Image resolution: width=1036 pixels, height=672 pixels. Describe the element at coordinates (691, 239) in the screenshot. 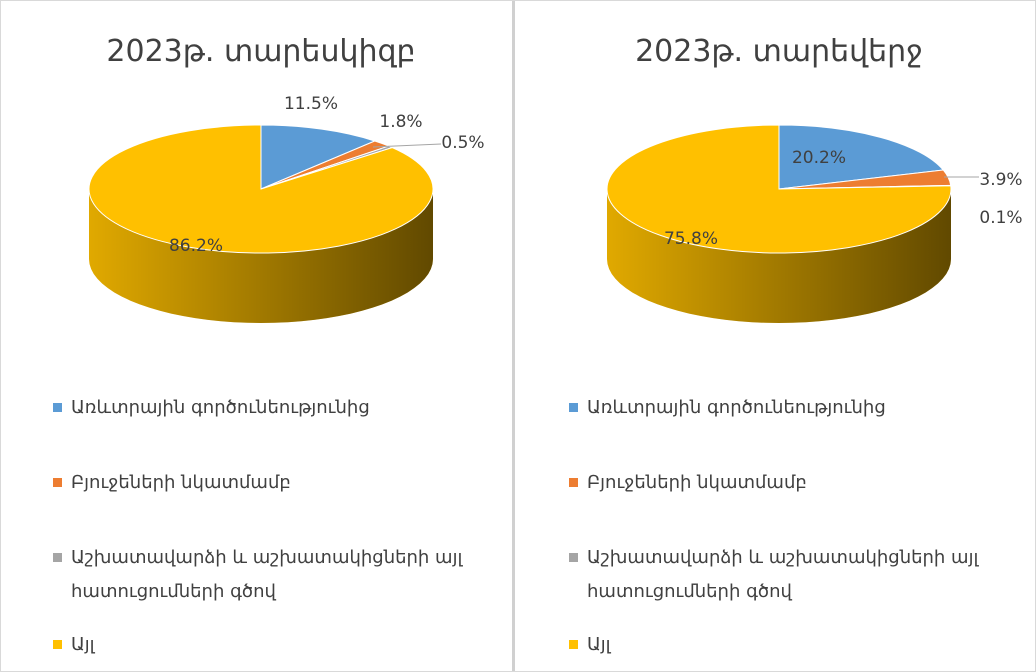

I see `data-label: 75.8%` at that location.